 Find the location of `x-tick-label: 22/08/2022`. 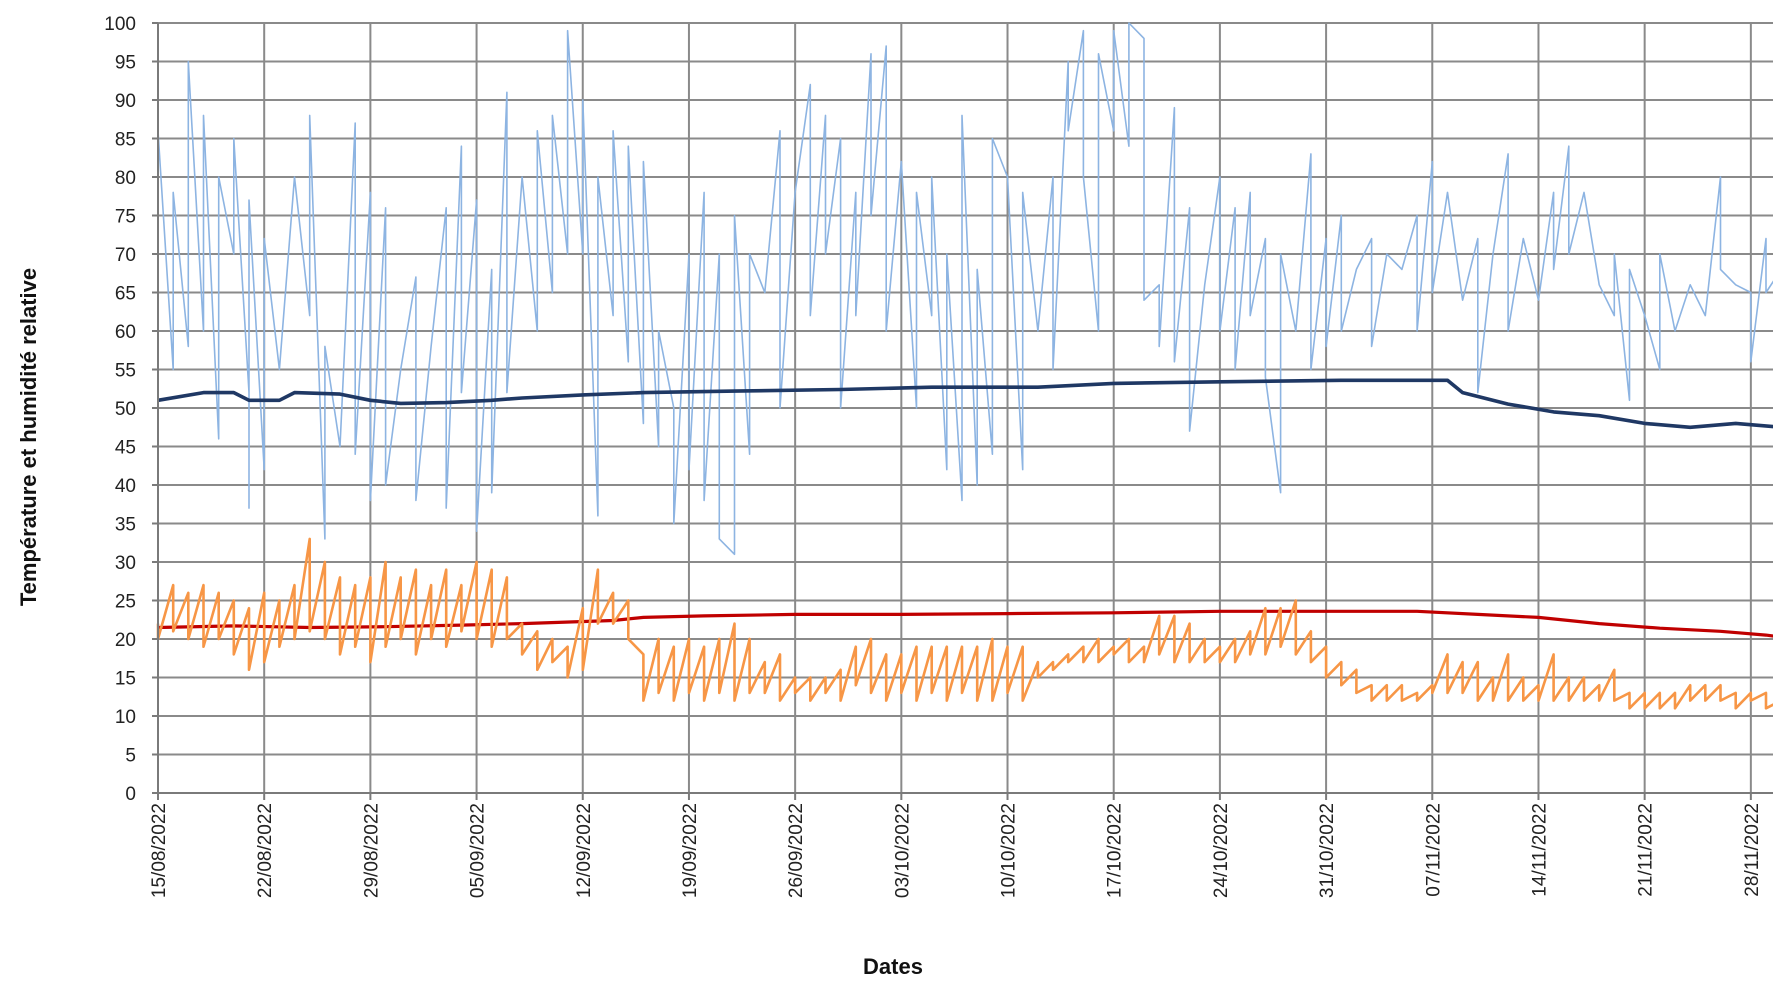

x-tick-label: 22/08/2022 is located at coordinates (265, 850).